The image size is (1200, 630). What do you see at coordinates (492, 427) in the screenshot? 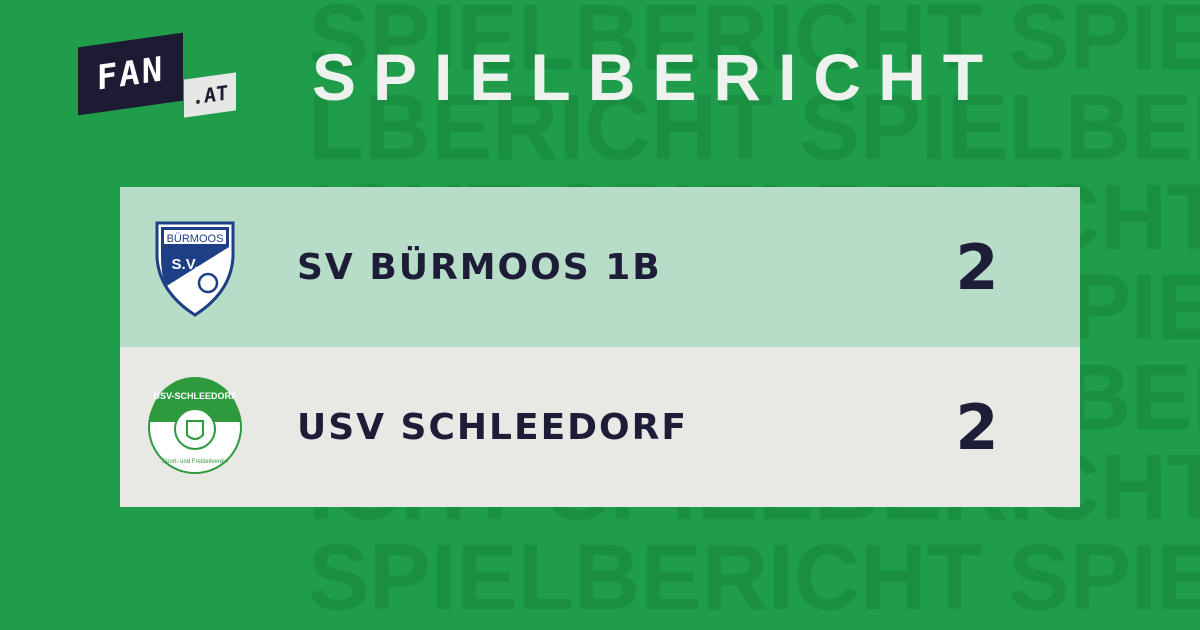
I see `away-team-name: USV SCHLEEDORF` at bounding box center [492, 427].